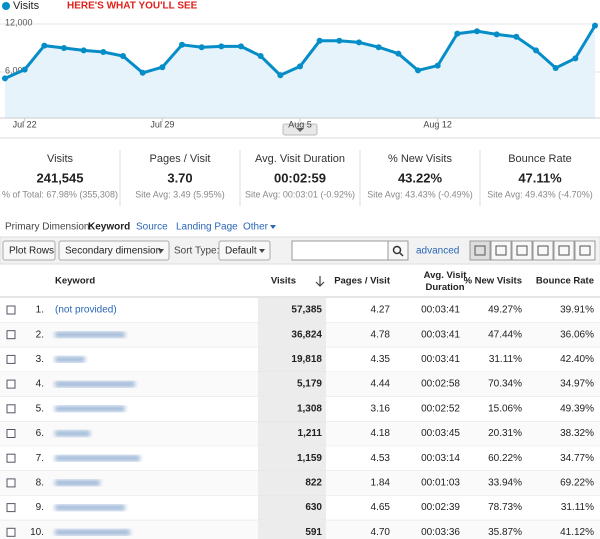  I want to click on search-box, so click(340, 250).